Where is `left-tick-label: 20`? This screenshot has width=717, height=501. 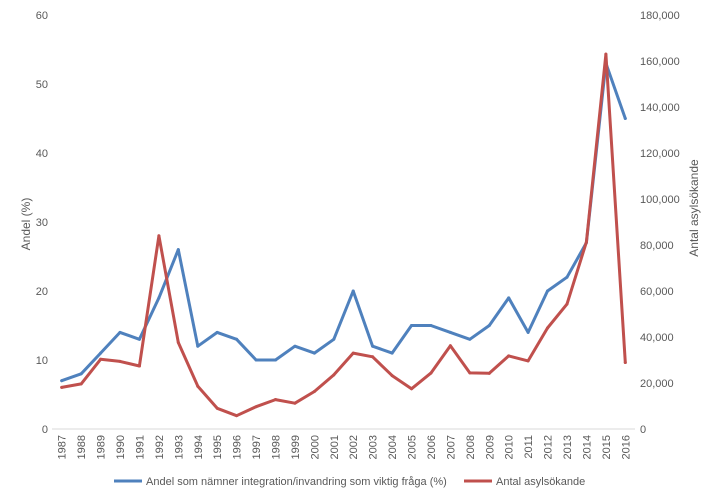
left-tick-label: 20 is located at coordinates (42, 292).